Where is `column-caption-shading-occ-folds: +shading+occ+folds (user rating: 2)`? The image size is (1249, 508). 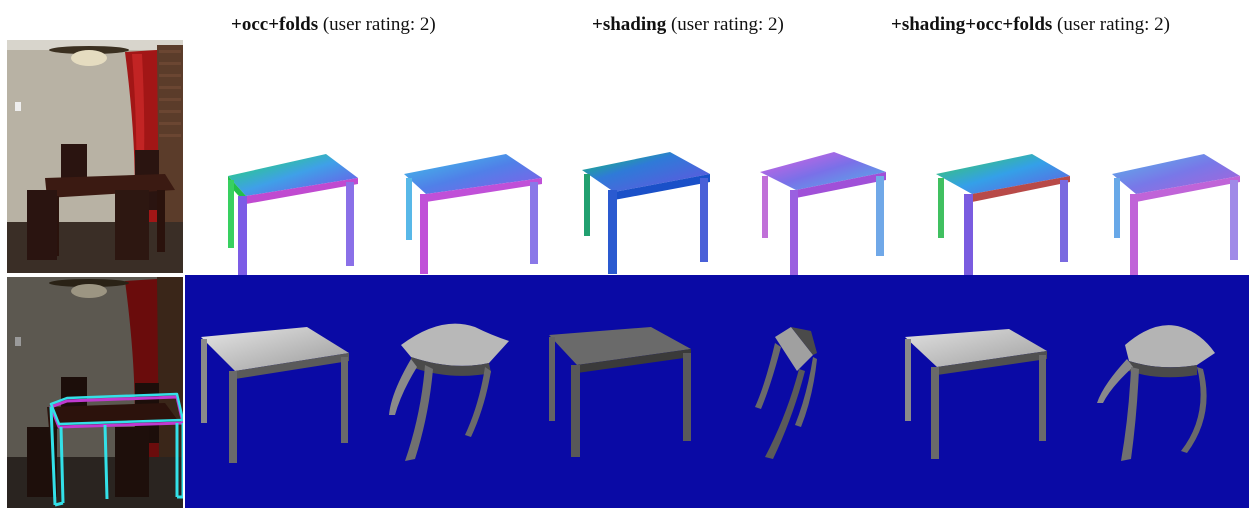
column-caption-shading-occ-folds: +shading+occ+folds (user rating: 2) is located at coordinates (1030, 25).